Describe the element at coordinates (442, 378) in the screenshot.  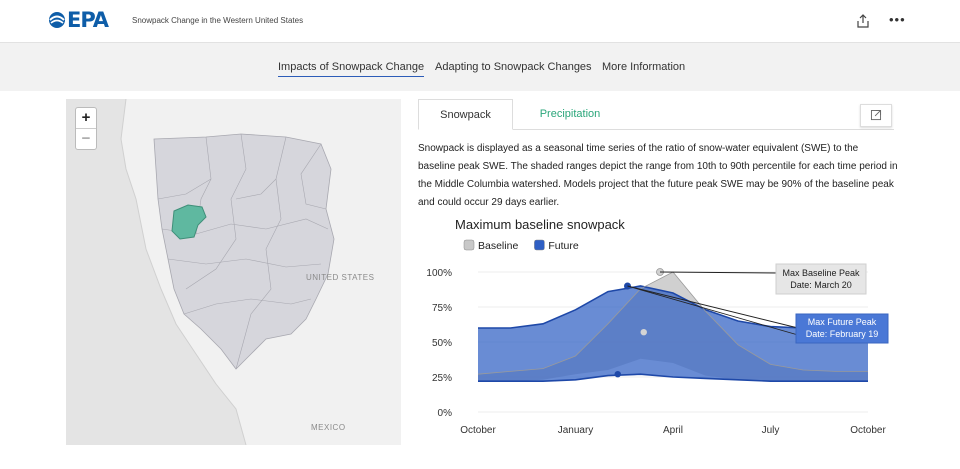
I see `y-tick-label: 25%` at that location.